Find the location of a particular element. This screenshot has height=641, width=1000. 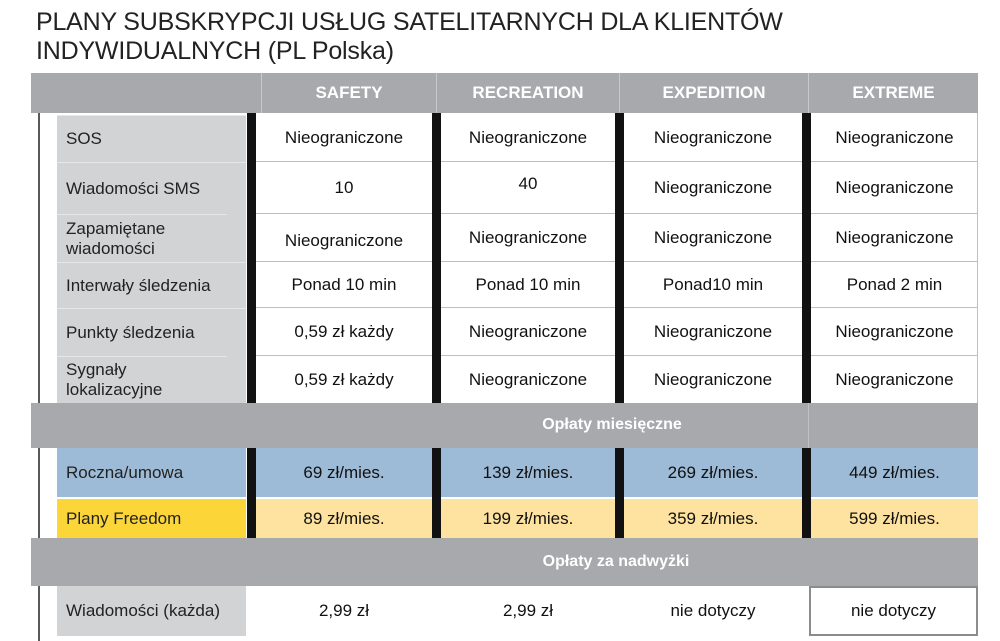

value-text: 40 is located at coordinates (528, 183).